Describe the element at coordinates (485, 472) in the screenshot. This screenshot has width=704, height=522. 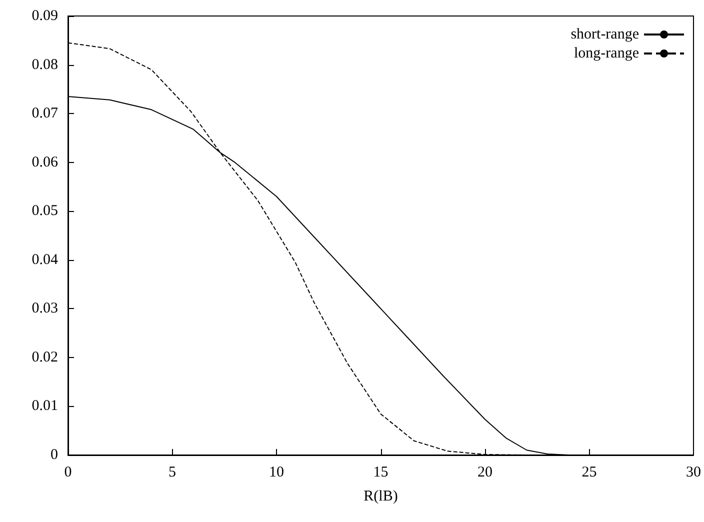
I see `x-tick-label: 20` at that location.